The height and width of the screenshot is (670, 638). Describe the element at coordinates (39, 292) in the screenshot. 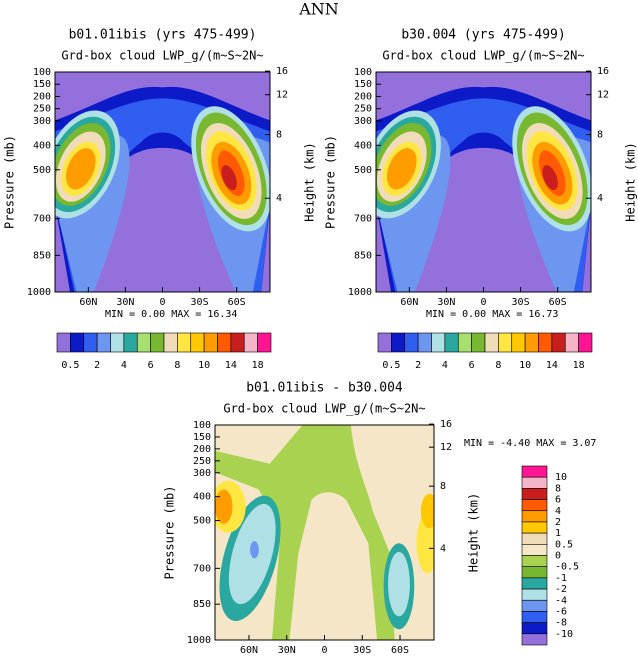

I see `y-tick-label: 1000` at that location.